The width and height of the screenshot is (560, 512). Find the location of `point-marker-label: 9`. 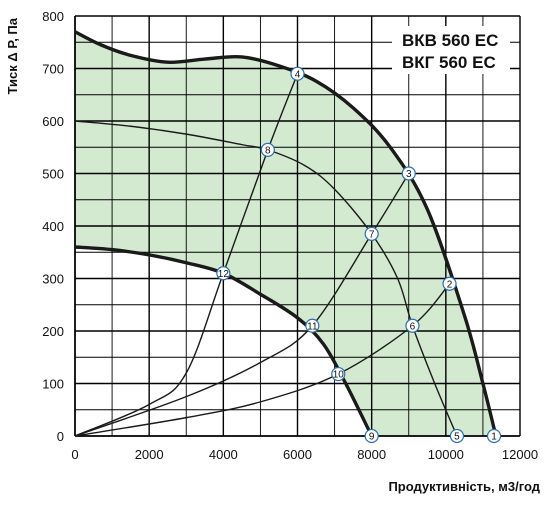

point-marker-label: 9 is located at coordinates (372, 437).